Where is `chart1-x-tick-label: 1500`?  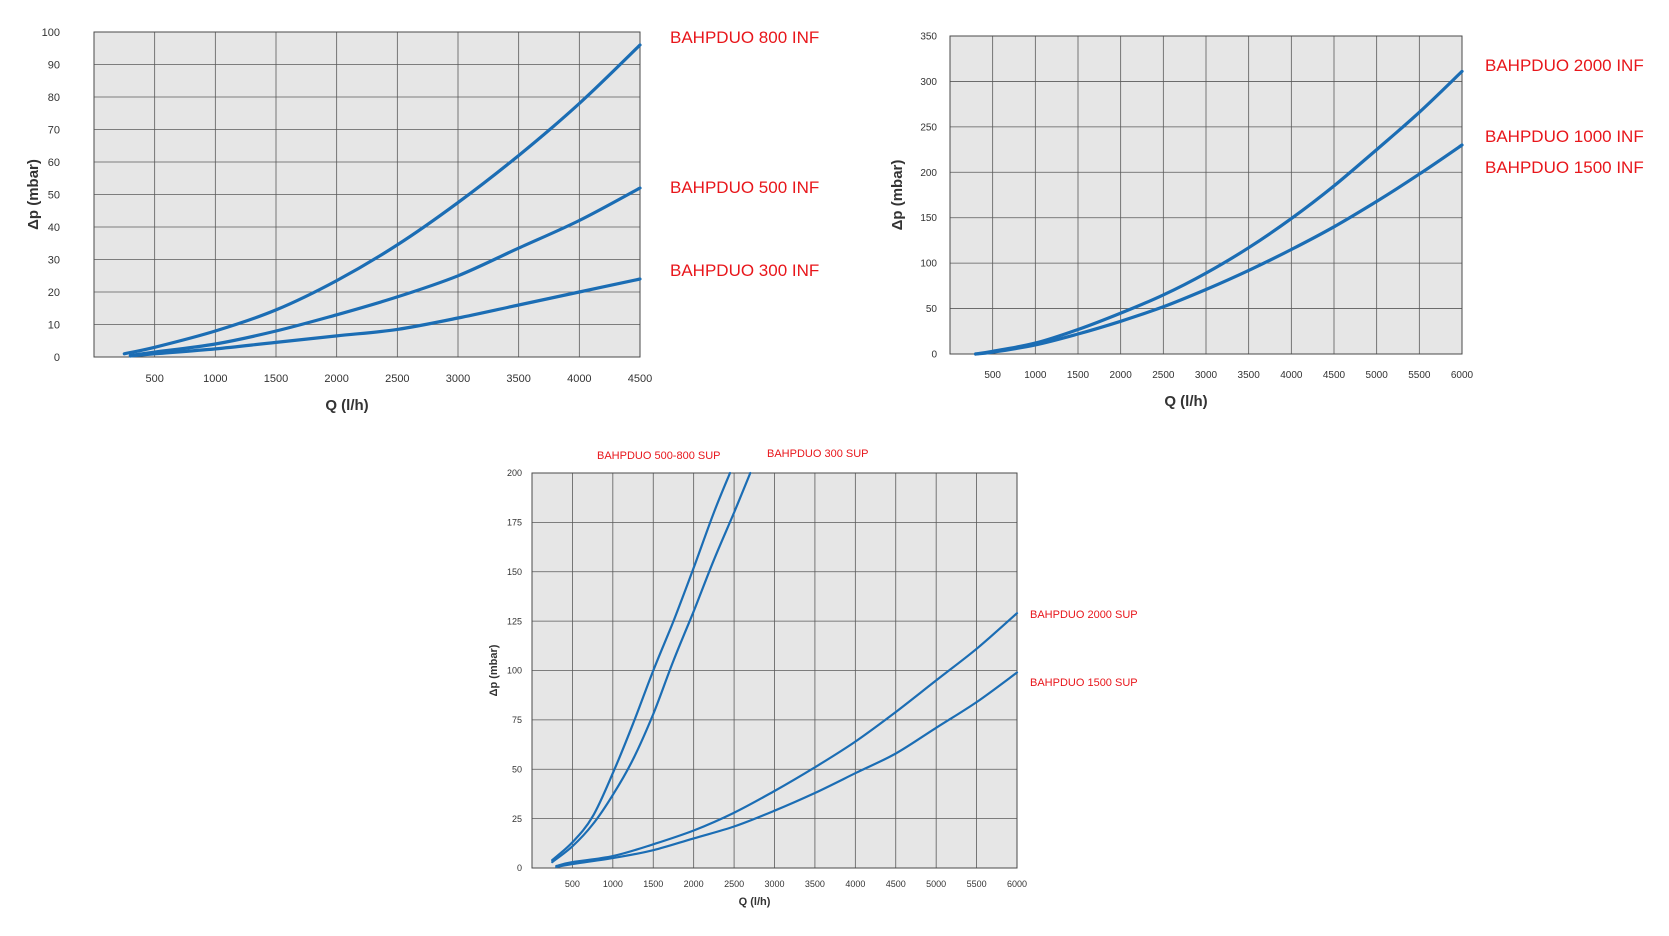 chart1-x-tick-label: 1500 is located at coordinates (276, 379).